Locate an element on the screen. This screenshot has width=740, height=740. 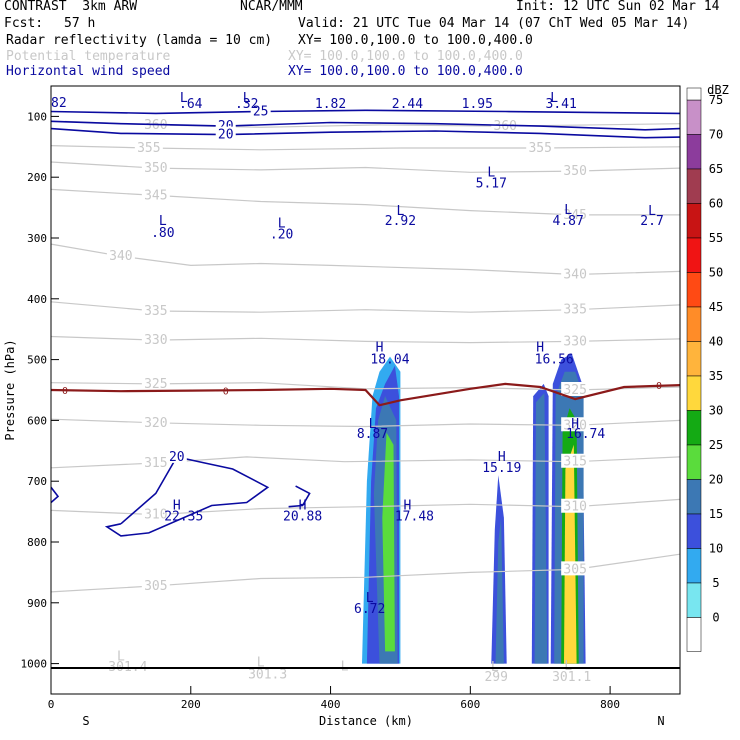
init-time: Init: 12 UTC Sun 02 Mar 14 is located at coordinates (618, 7).